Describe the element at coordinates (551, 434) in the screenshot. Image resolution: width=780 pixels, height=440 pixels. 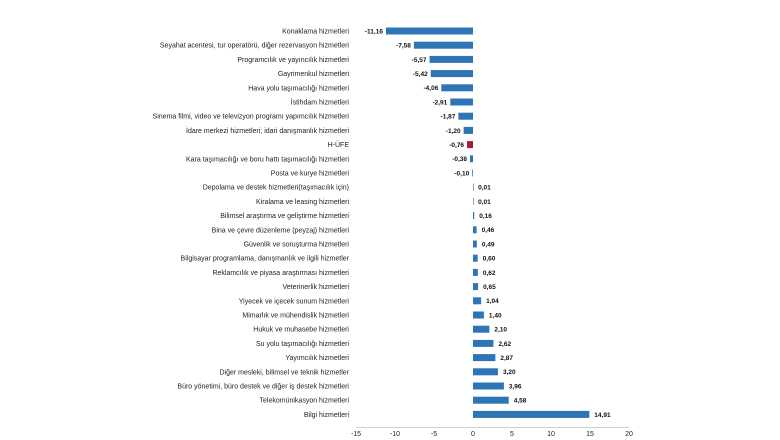
I see `x-tick-label: 10` at that location.